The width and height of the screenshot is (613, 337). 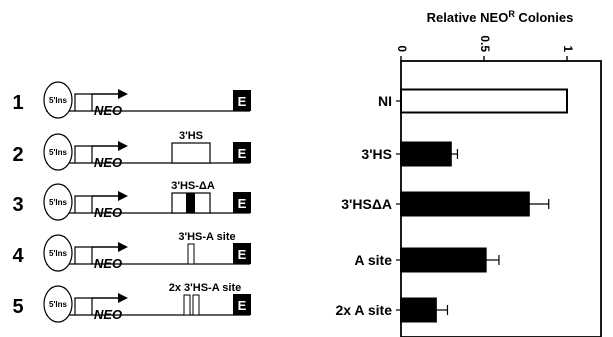 I want to click on construct-1: 1 5'Ins NEO E, so click(x=131, y=100).